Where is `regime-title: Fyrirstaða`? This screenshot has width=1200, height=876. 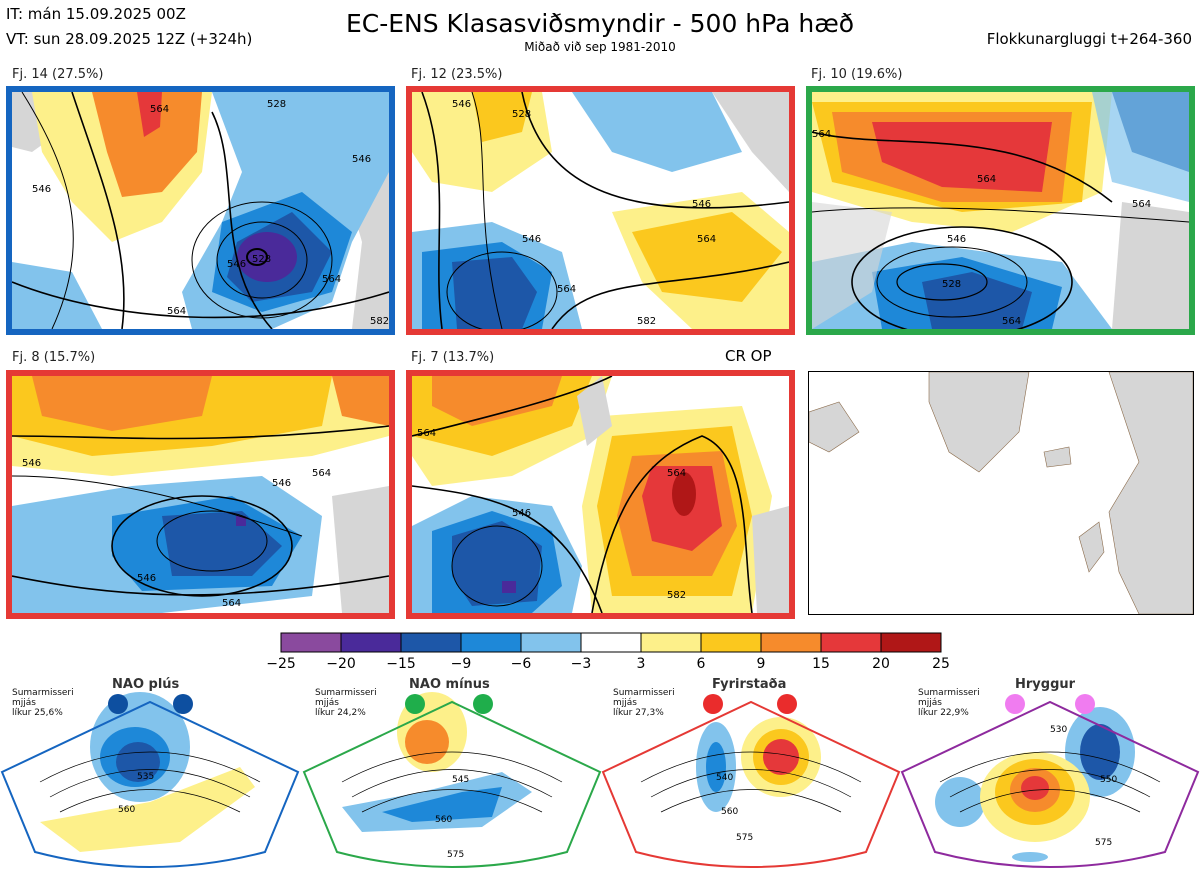 regime-title: Fyrirstaða is located at coordinates (749, 684).